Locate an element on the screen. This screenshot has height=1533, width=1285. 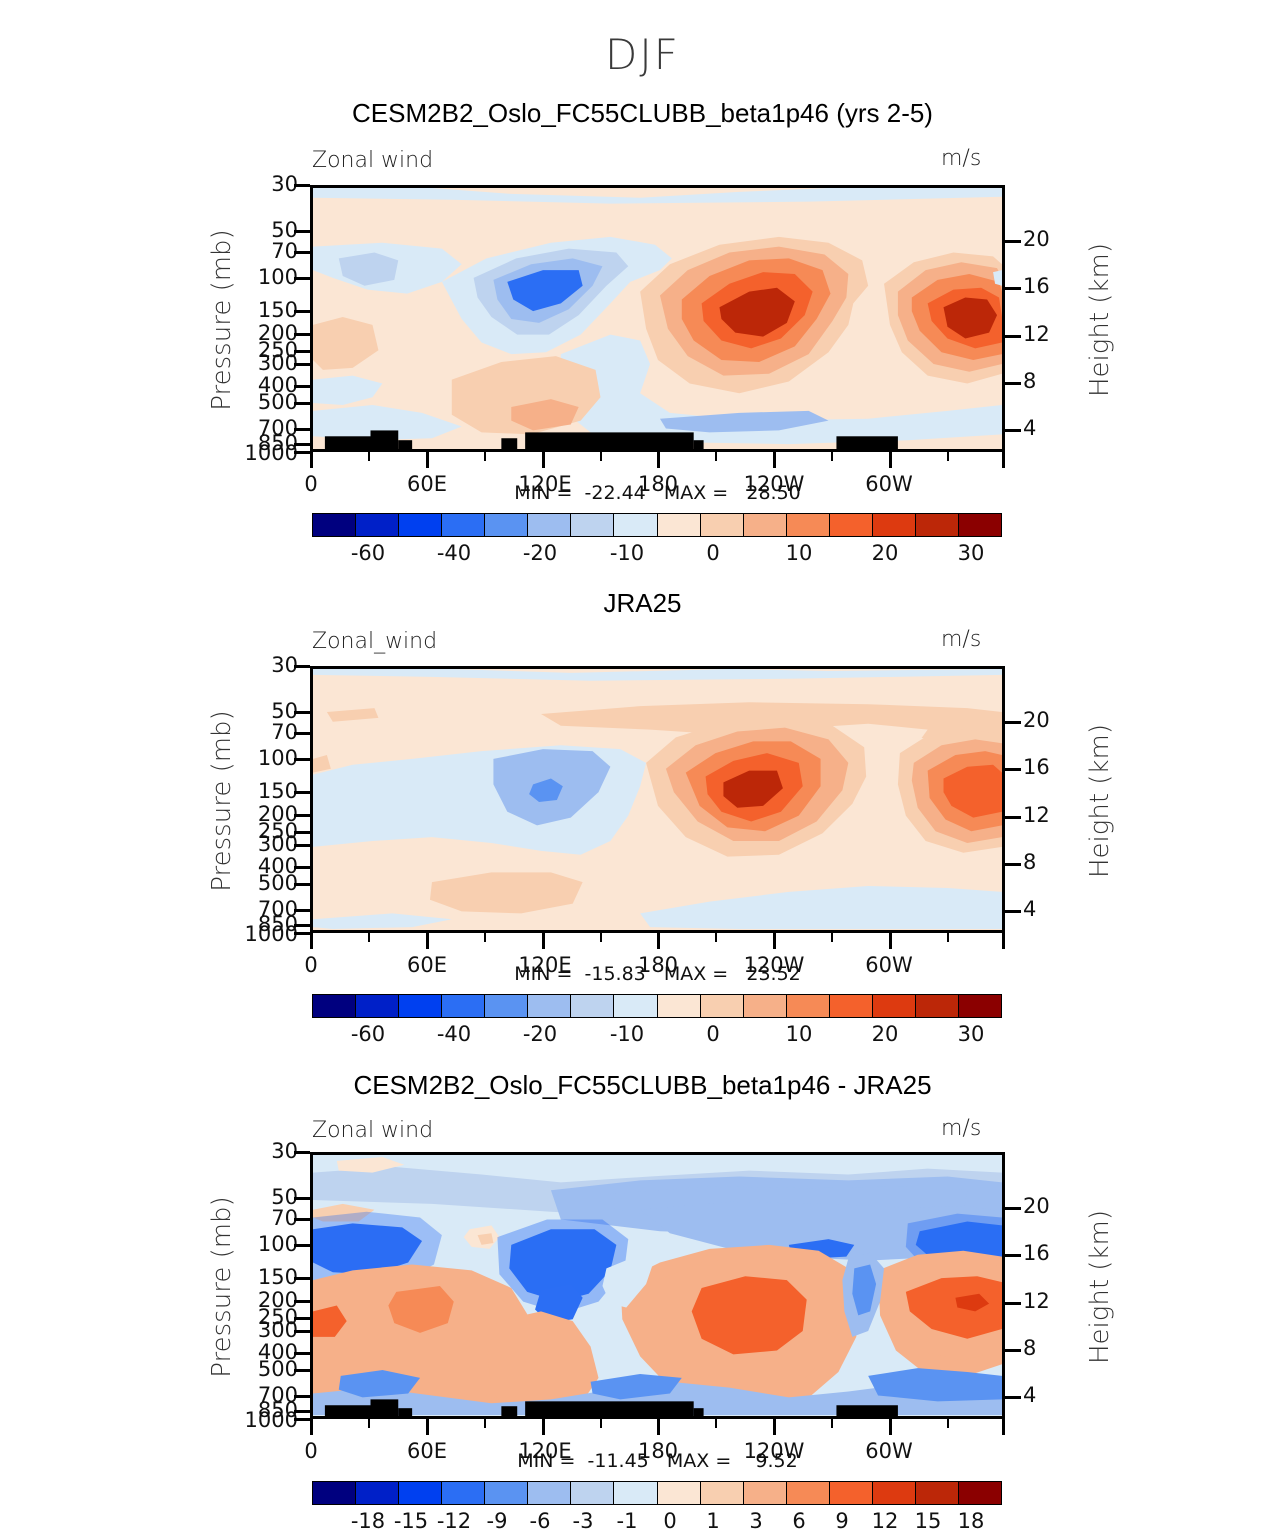
panel-title: CESM2B2_Oslo_FC55CLUBB_beta1p46 - JRA25 is located at coordinates (642, 1085).